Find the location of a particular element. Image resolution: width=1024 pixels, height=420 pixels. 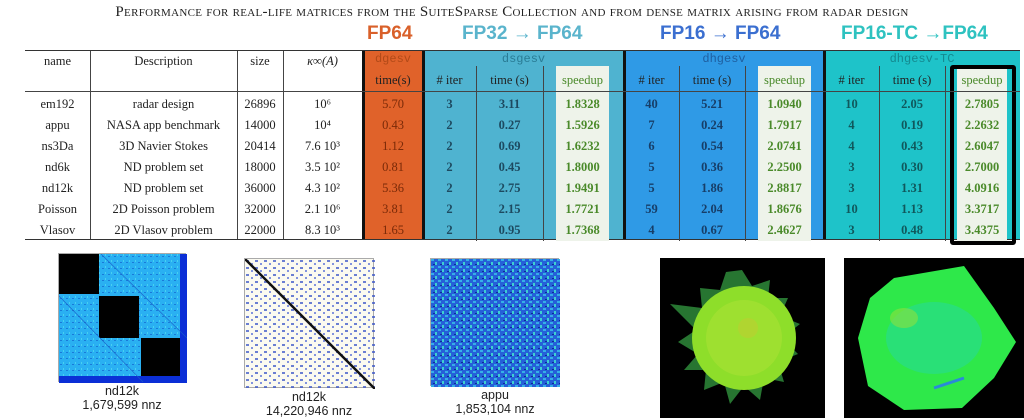

cell-fp16-speedup: 2.4627 is located at coordinates (784, 230).